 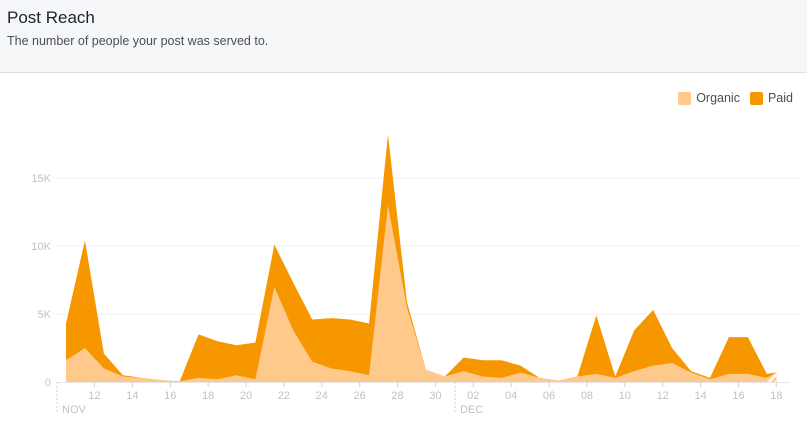 I want to click on legend-item-organic: Organic, so click(x=709, y=98).